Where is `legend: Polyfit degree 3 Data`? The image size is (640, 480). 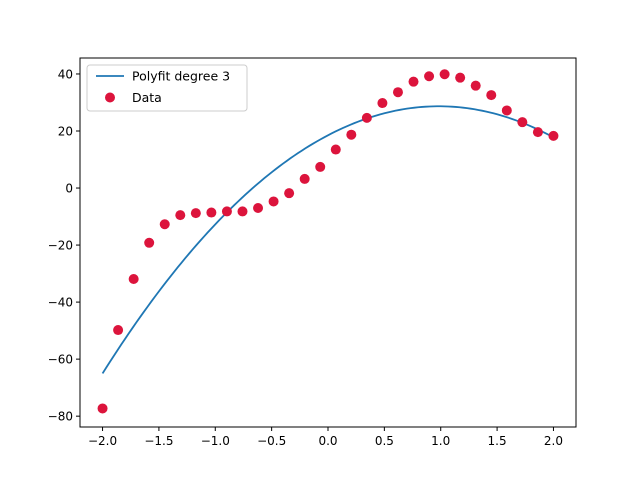
legend: Polyfit degree 3 Data is located at coordinates (167, 88).